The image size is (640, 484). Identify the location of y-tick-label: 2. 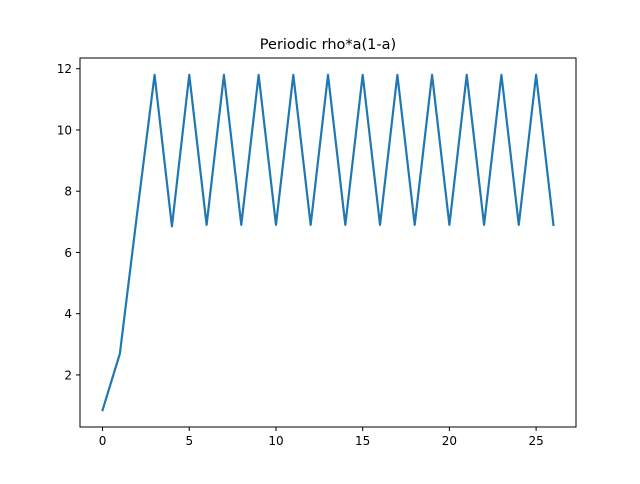
(68, 375).